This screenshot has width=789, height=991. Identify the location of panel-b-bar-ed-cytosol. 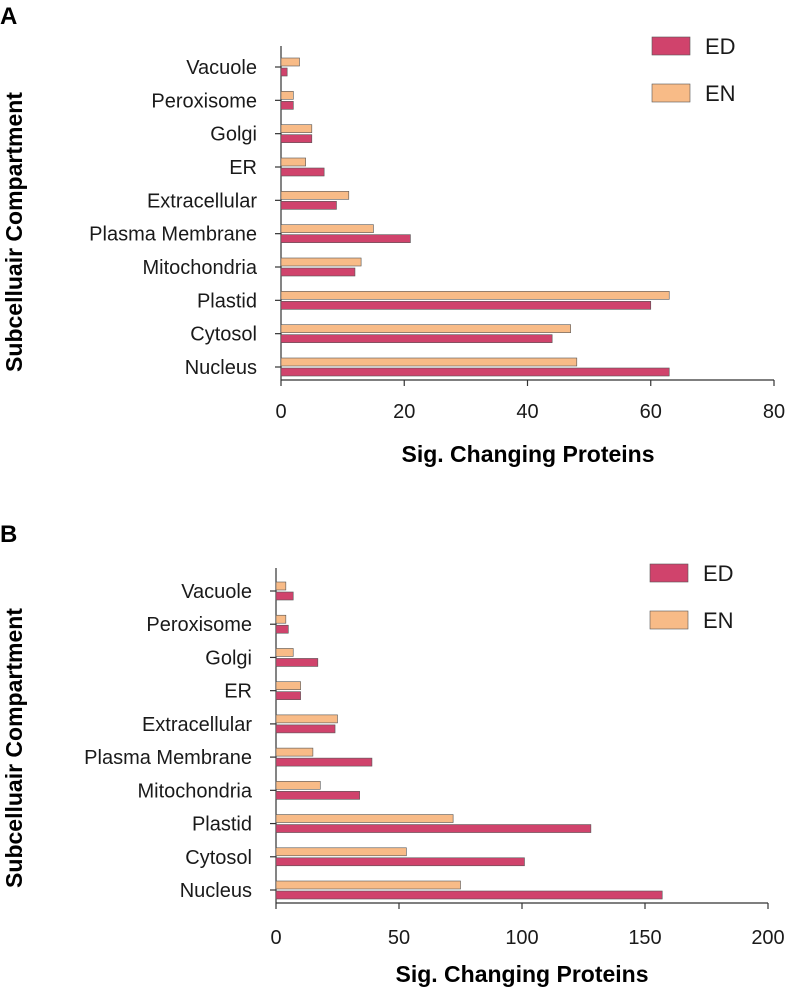
(400, 862).